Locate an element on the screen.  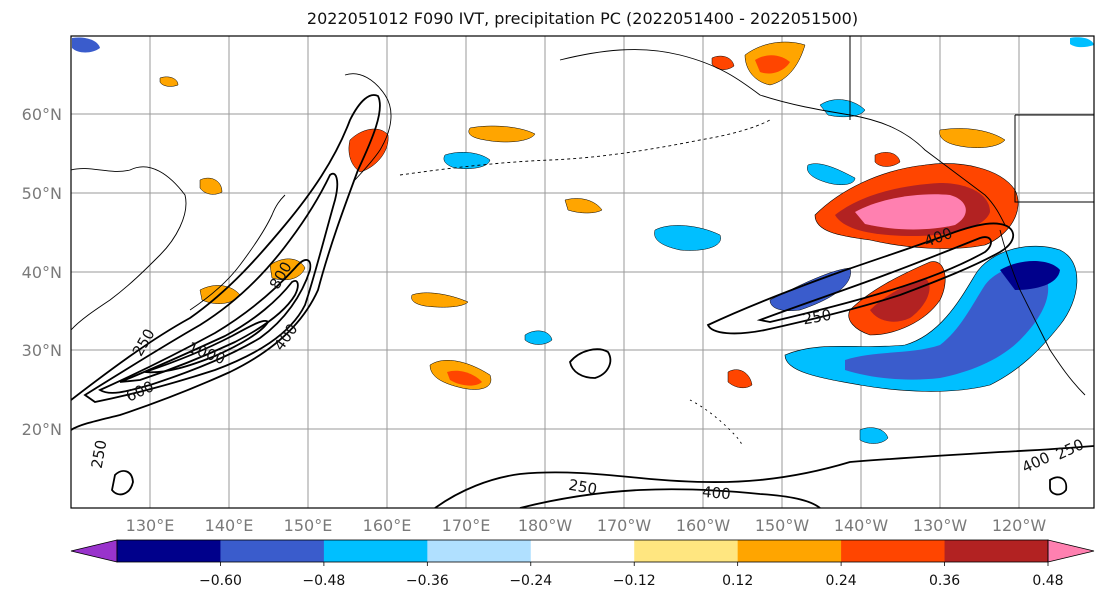
lat-tick-label: 40°N is located at coordinates (42, 272).